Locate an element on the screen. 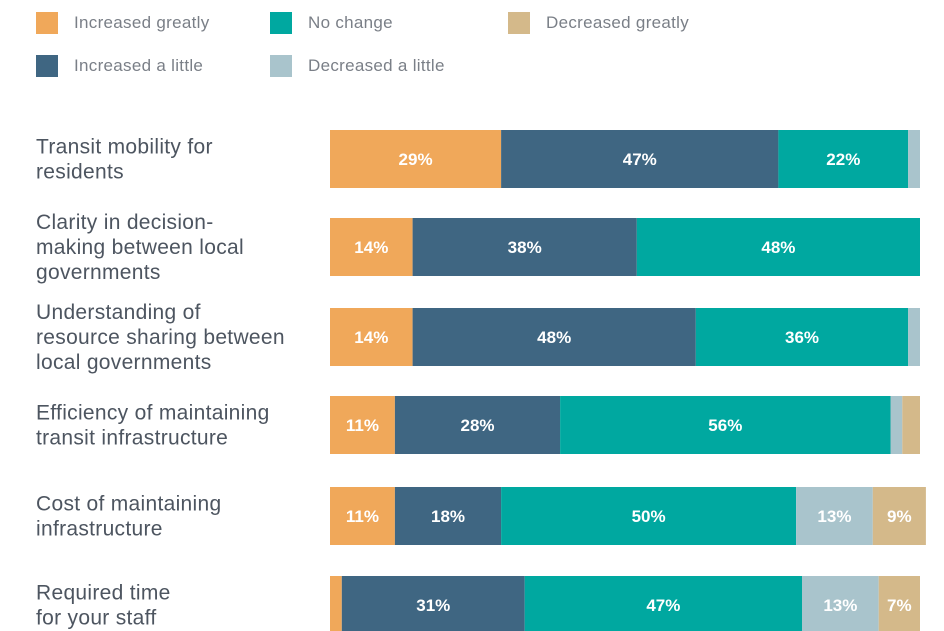 This screenshot has height=631, width=944. legend-swatch-decreased-a-little is located at coordinates (281, 66).